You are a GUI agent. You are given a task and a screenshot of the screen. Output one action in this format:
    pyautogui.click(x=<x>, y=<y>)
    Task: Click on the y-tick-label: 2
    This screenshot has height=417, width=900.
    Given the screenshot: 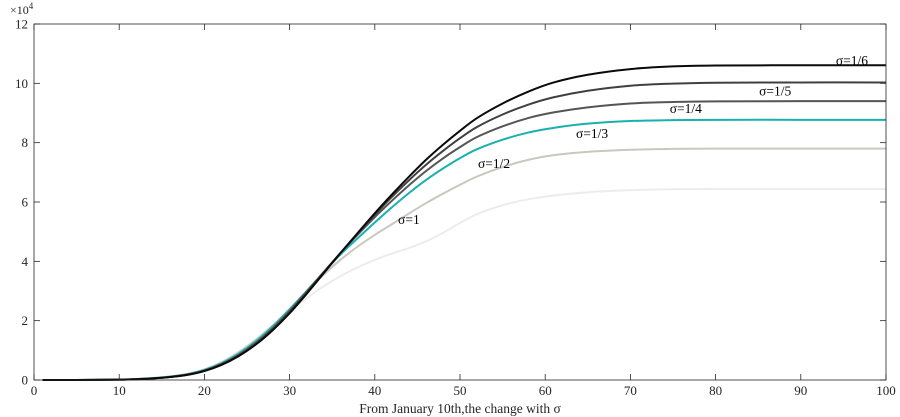 What is the action you would take?
    pyautogui.click(x=25, y=320)
    